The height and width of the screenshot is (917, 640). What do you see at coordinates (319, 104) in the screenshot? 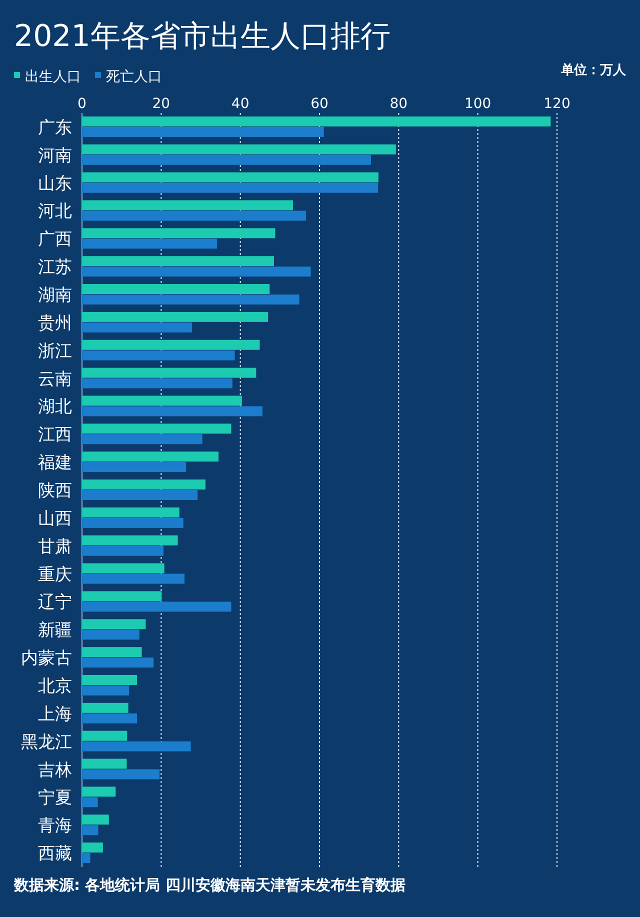
I see `x-tick-label: 60` at bounding box center [319, 104].